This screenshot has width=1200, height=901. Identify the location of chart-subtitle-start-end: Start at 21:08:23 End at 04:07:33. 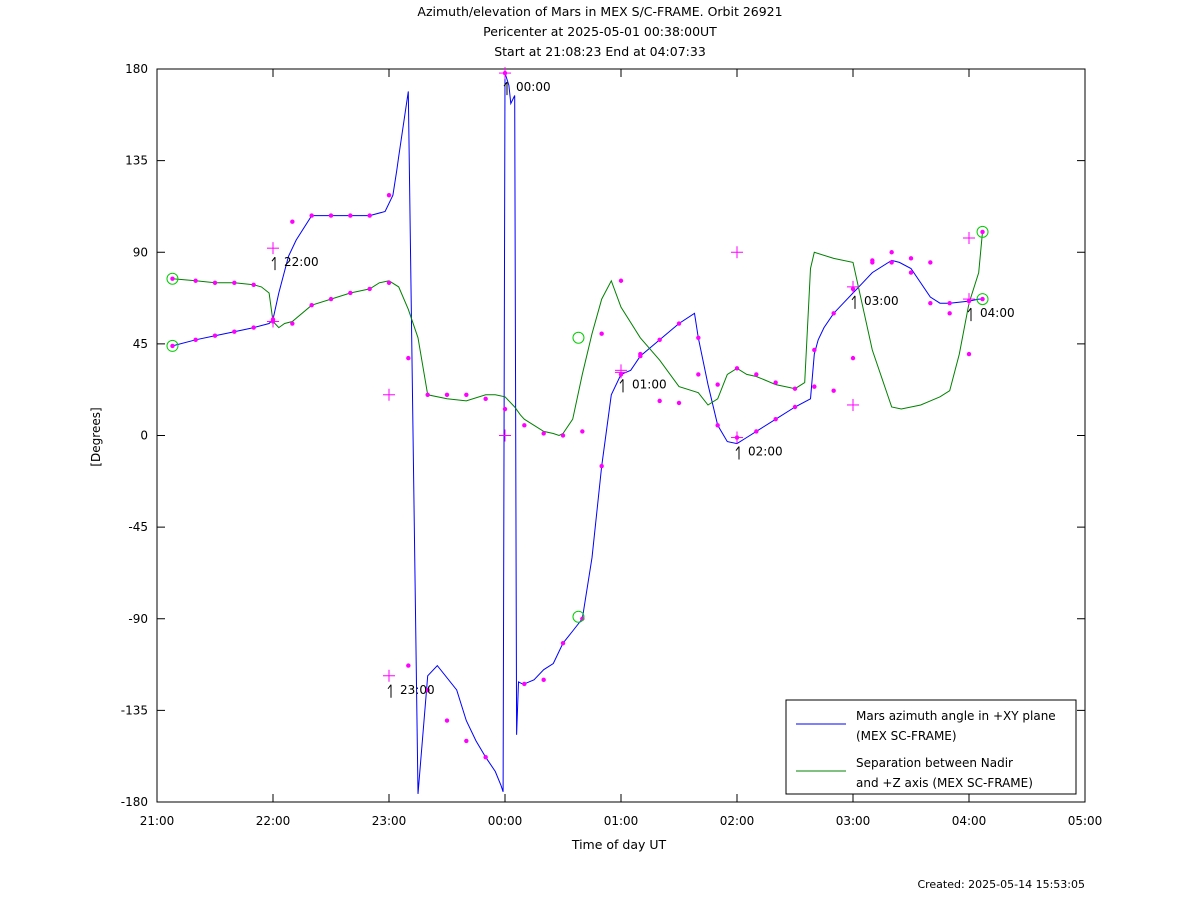
(600, 51).